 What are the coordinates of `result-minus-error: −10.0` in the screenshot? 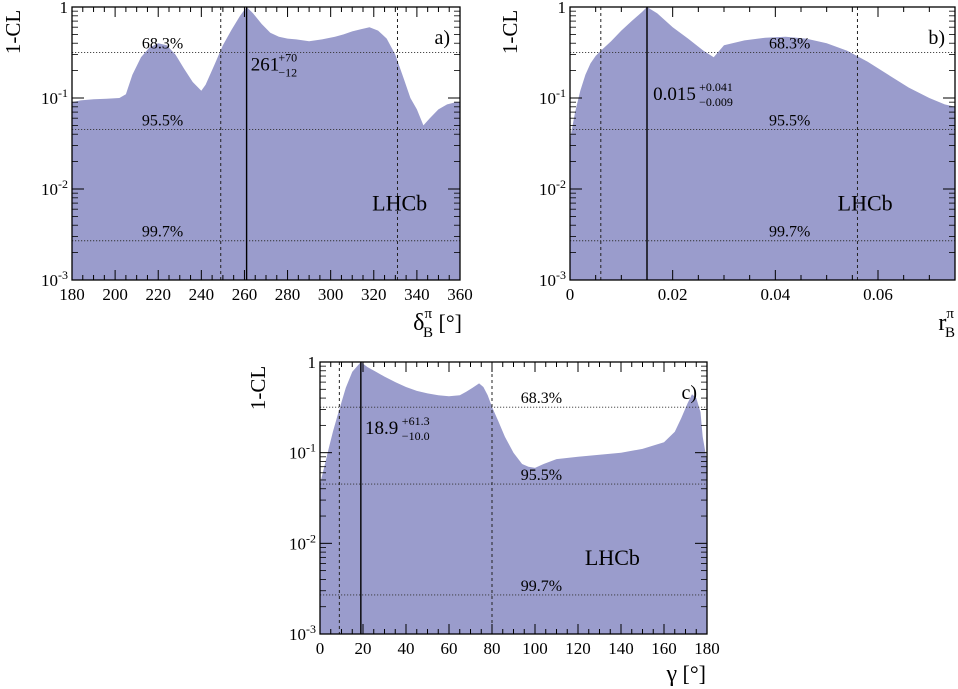 It's located at (416, 436).